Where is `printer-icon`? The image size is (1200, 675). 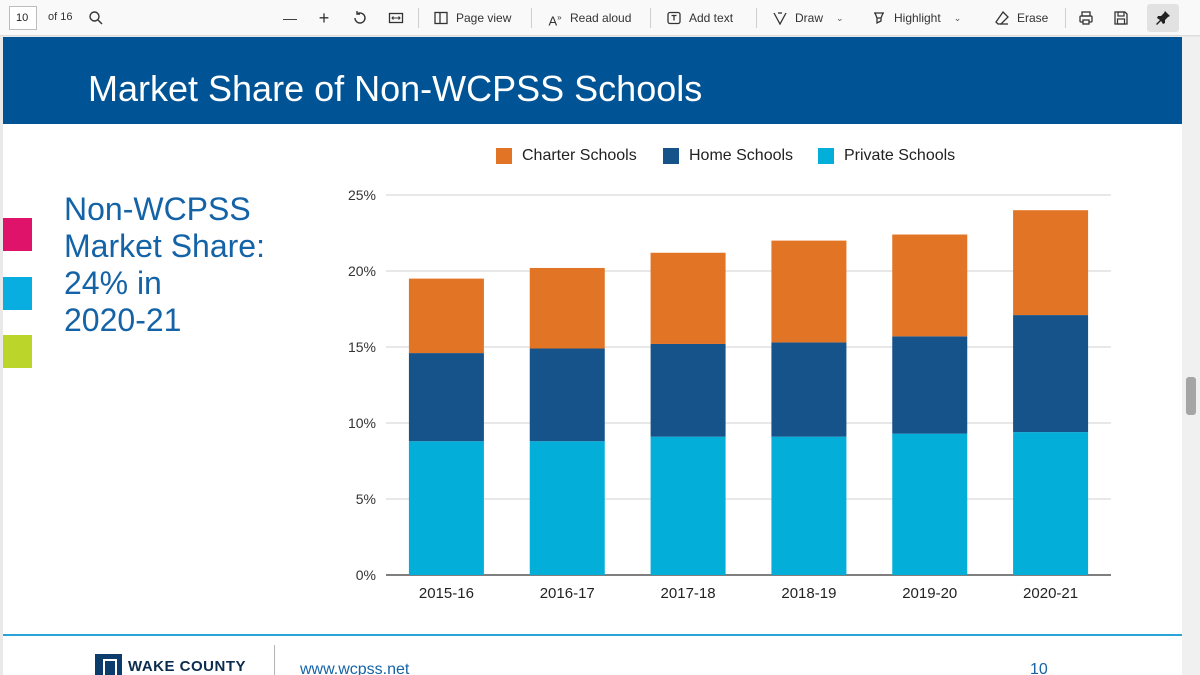
printer-icon is located at coordinates (1086, 18).